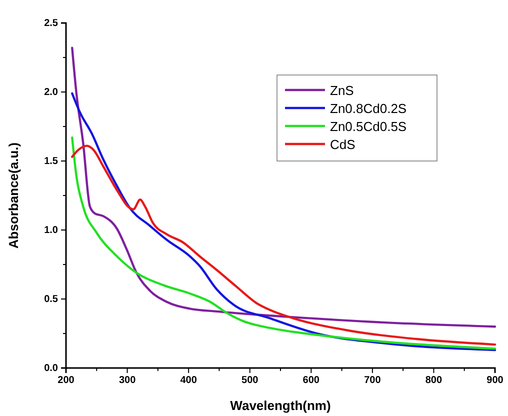  I want to click on x-tick-label: 400, so click(189, 380).